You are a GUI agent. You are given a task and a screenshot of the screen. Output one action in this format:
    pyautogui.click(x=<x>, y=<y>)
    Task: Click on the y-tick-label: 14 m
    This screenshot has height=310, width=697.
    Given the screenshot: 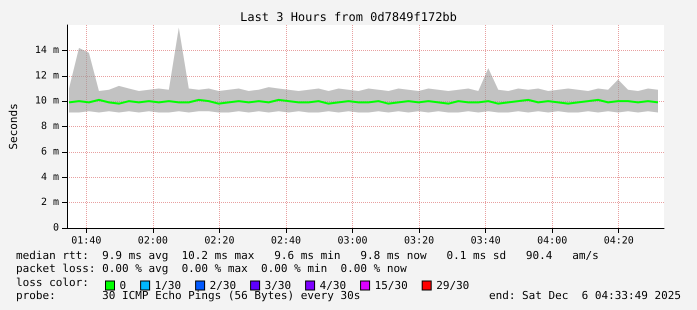 What is the action you would take?
    pyautogui.click(x=46, y=50)
    